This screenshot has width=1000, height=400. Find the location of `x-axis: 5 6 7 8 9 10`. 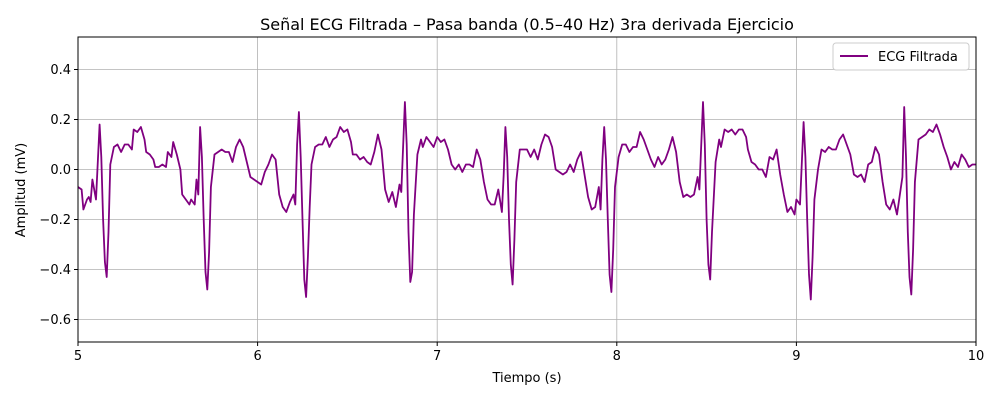

x-axis: 5 6 7 8 9 10 is located at coordinates (529, 353).